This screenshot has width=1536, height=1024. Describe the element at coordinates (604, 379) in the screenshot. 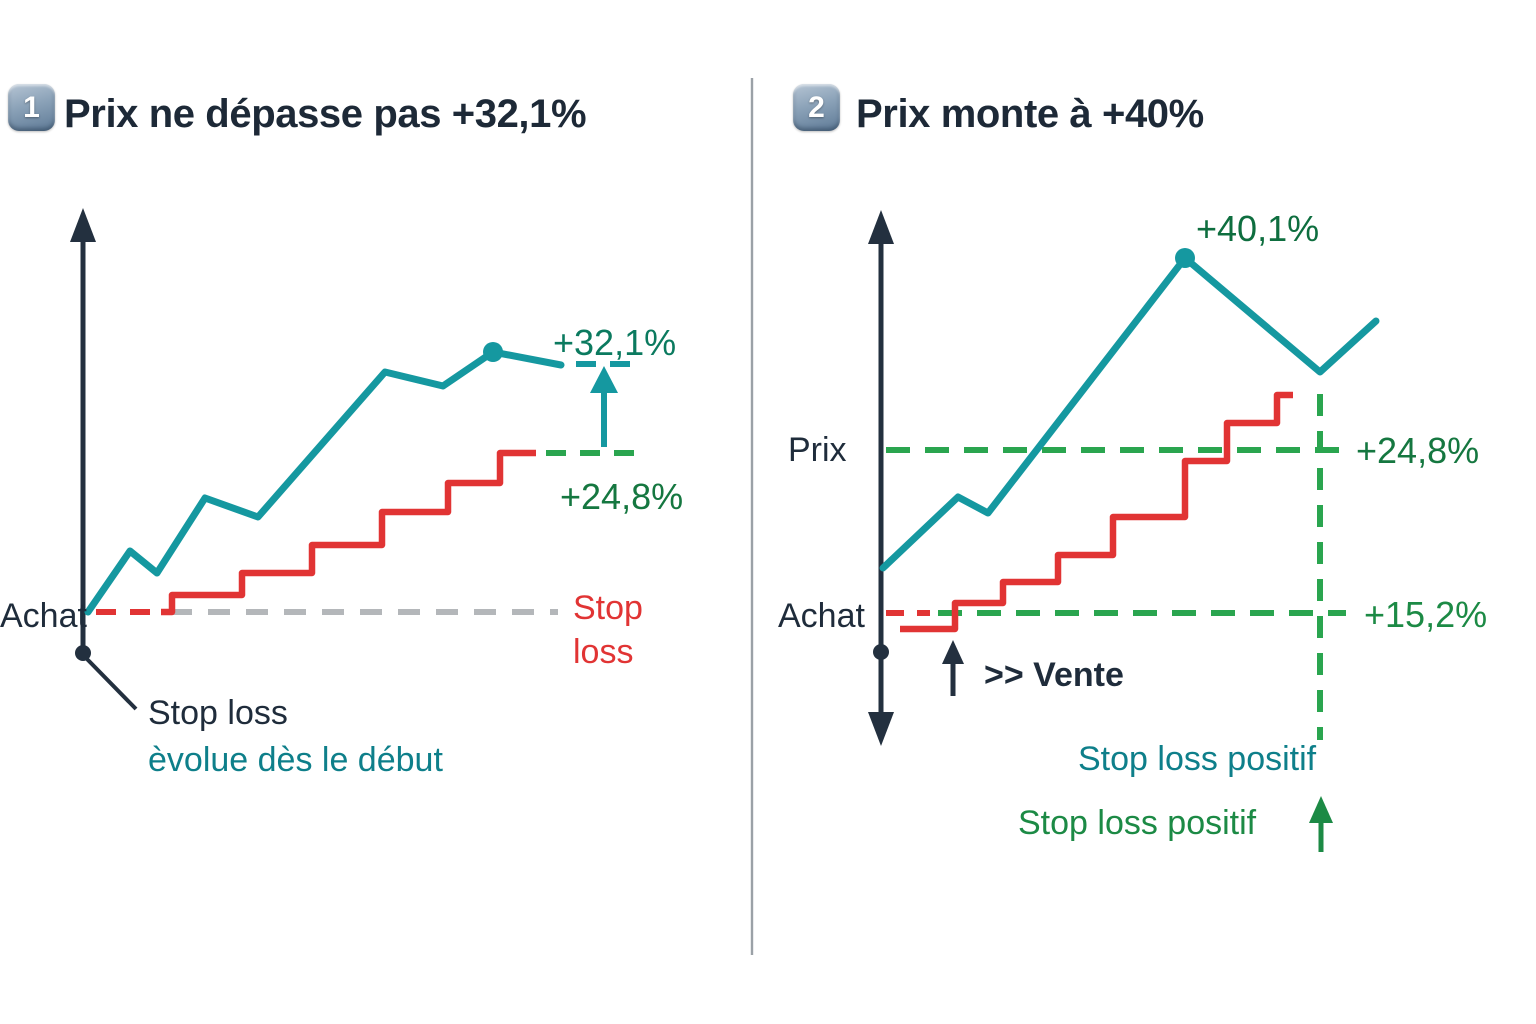

I see `panel1-gap-arrowhead-up` at that location.